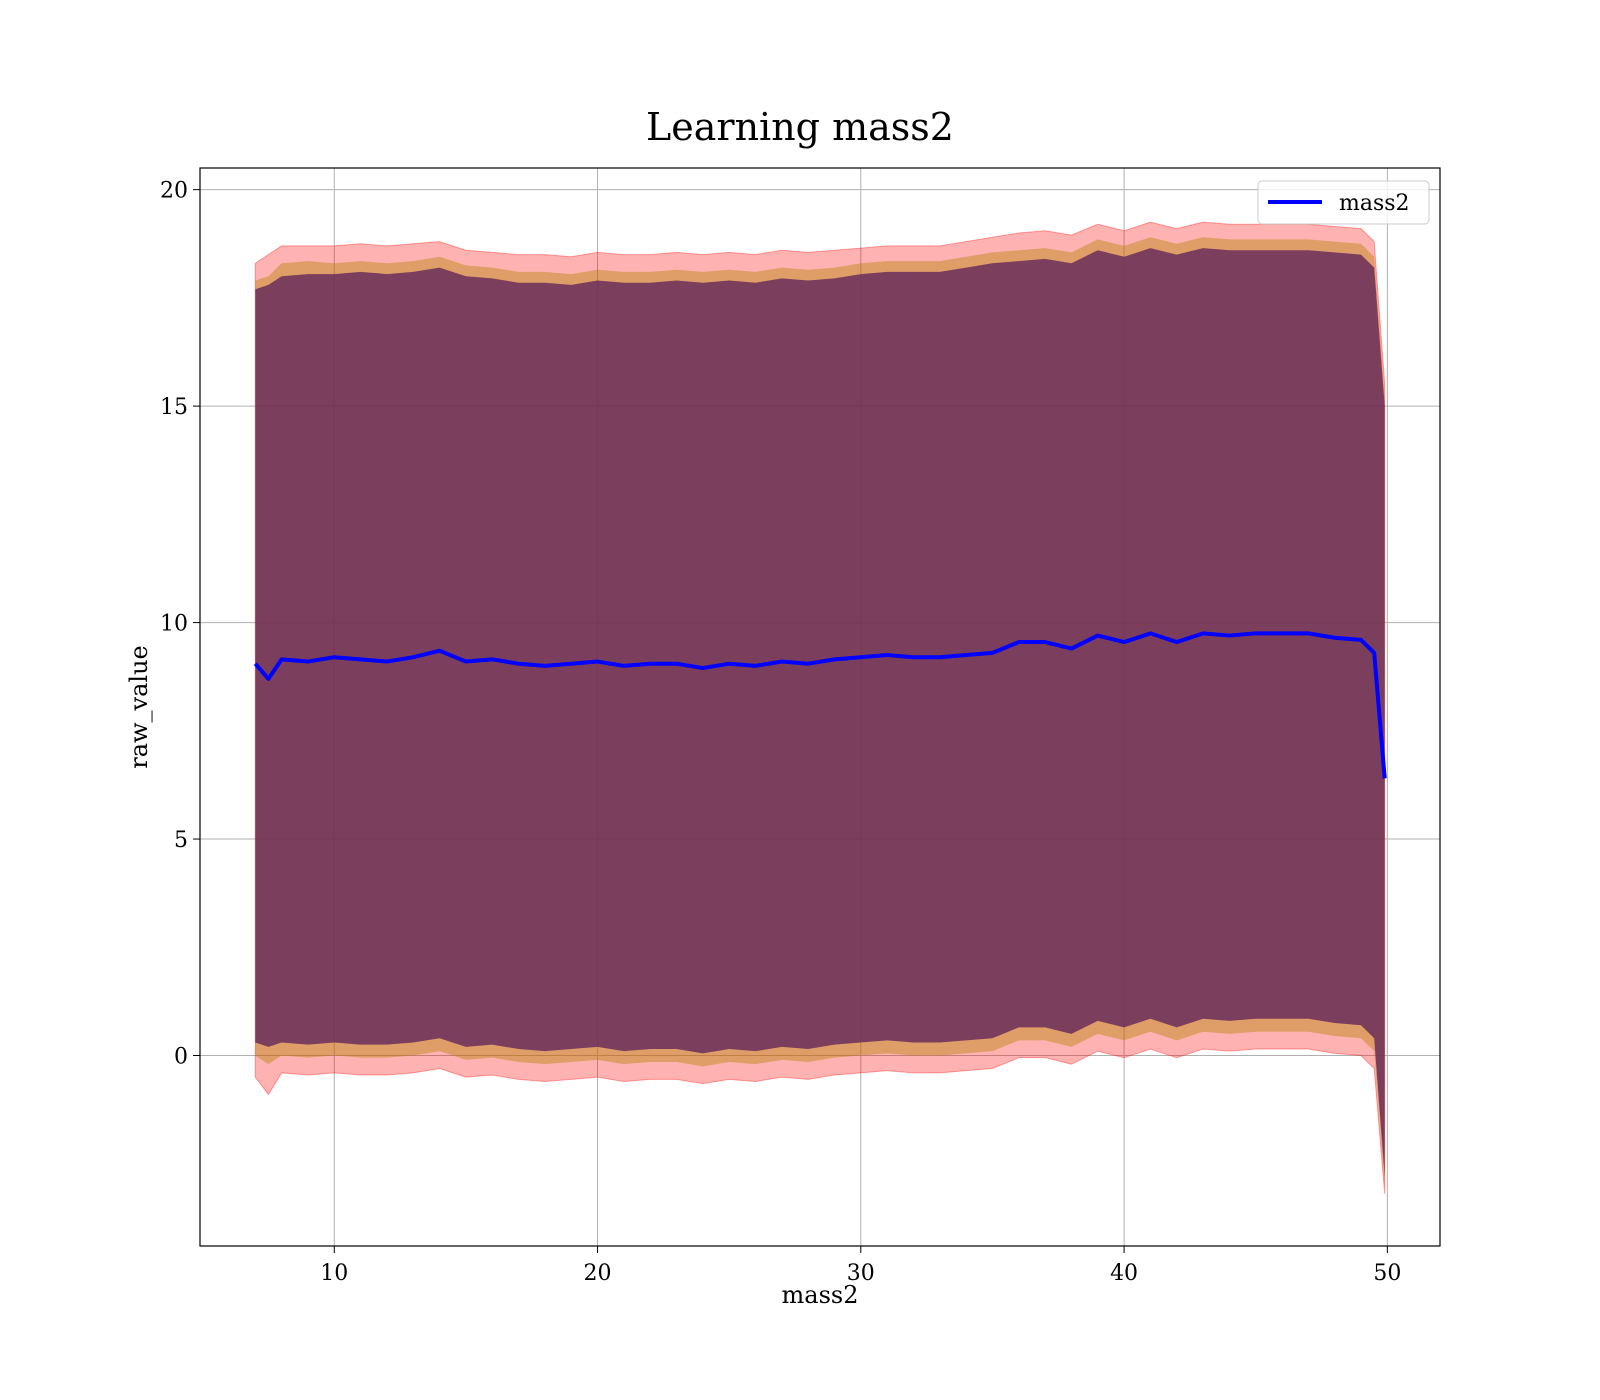 The width and height of the screenshot is (1600, 1400). I want to click on y-tick-label: 5, so click(181, 840).